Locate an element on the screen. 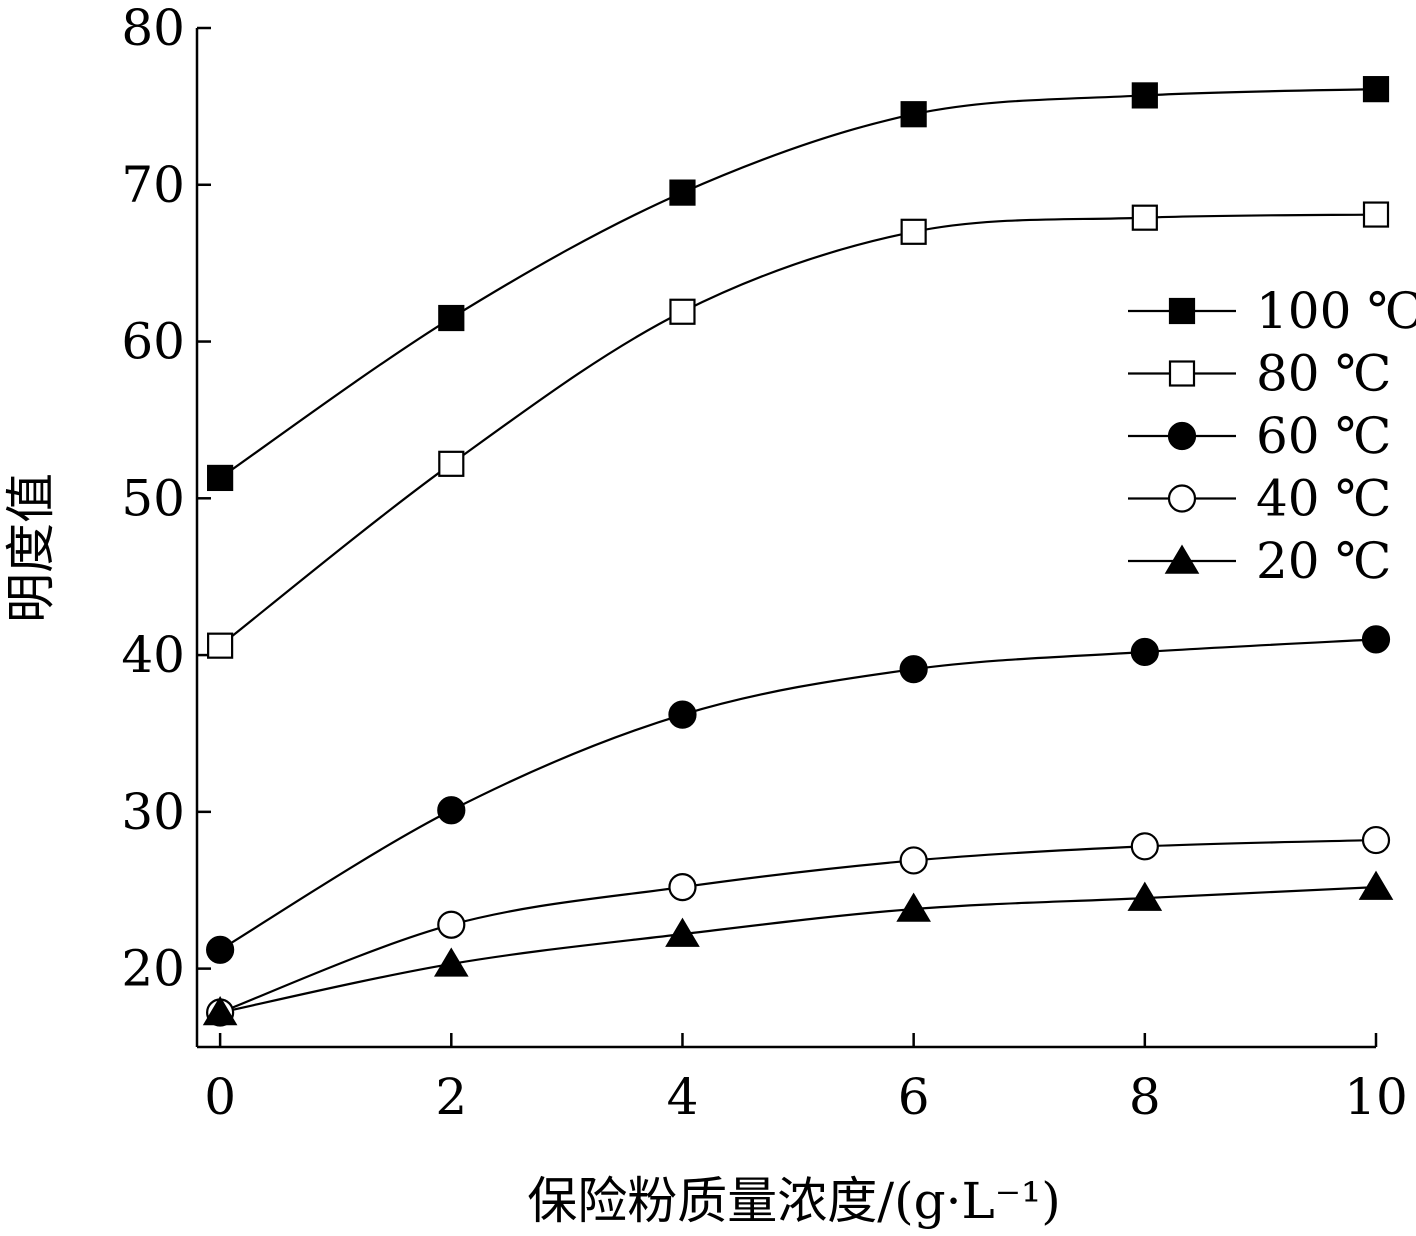 This screenshot has height=1236, width=1416. y-tick-label: 30 is located at coordinates (153, 812).